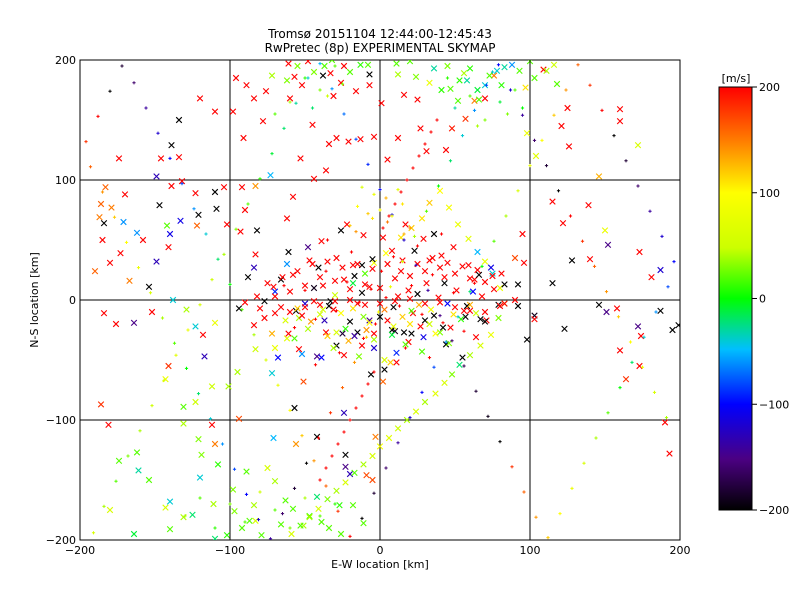 The height and width of the screenshot is (600, 800). What do you see at coordinates (753, 294) in the screenshot?
I see `colorbar: [m/s] 200 100 0 −100 −200` at bounding box center [753, 294].